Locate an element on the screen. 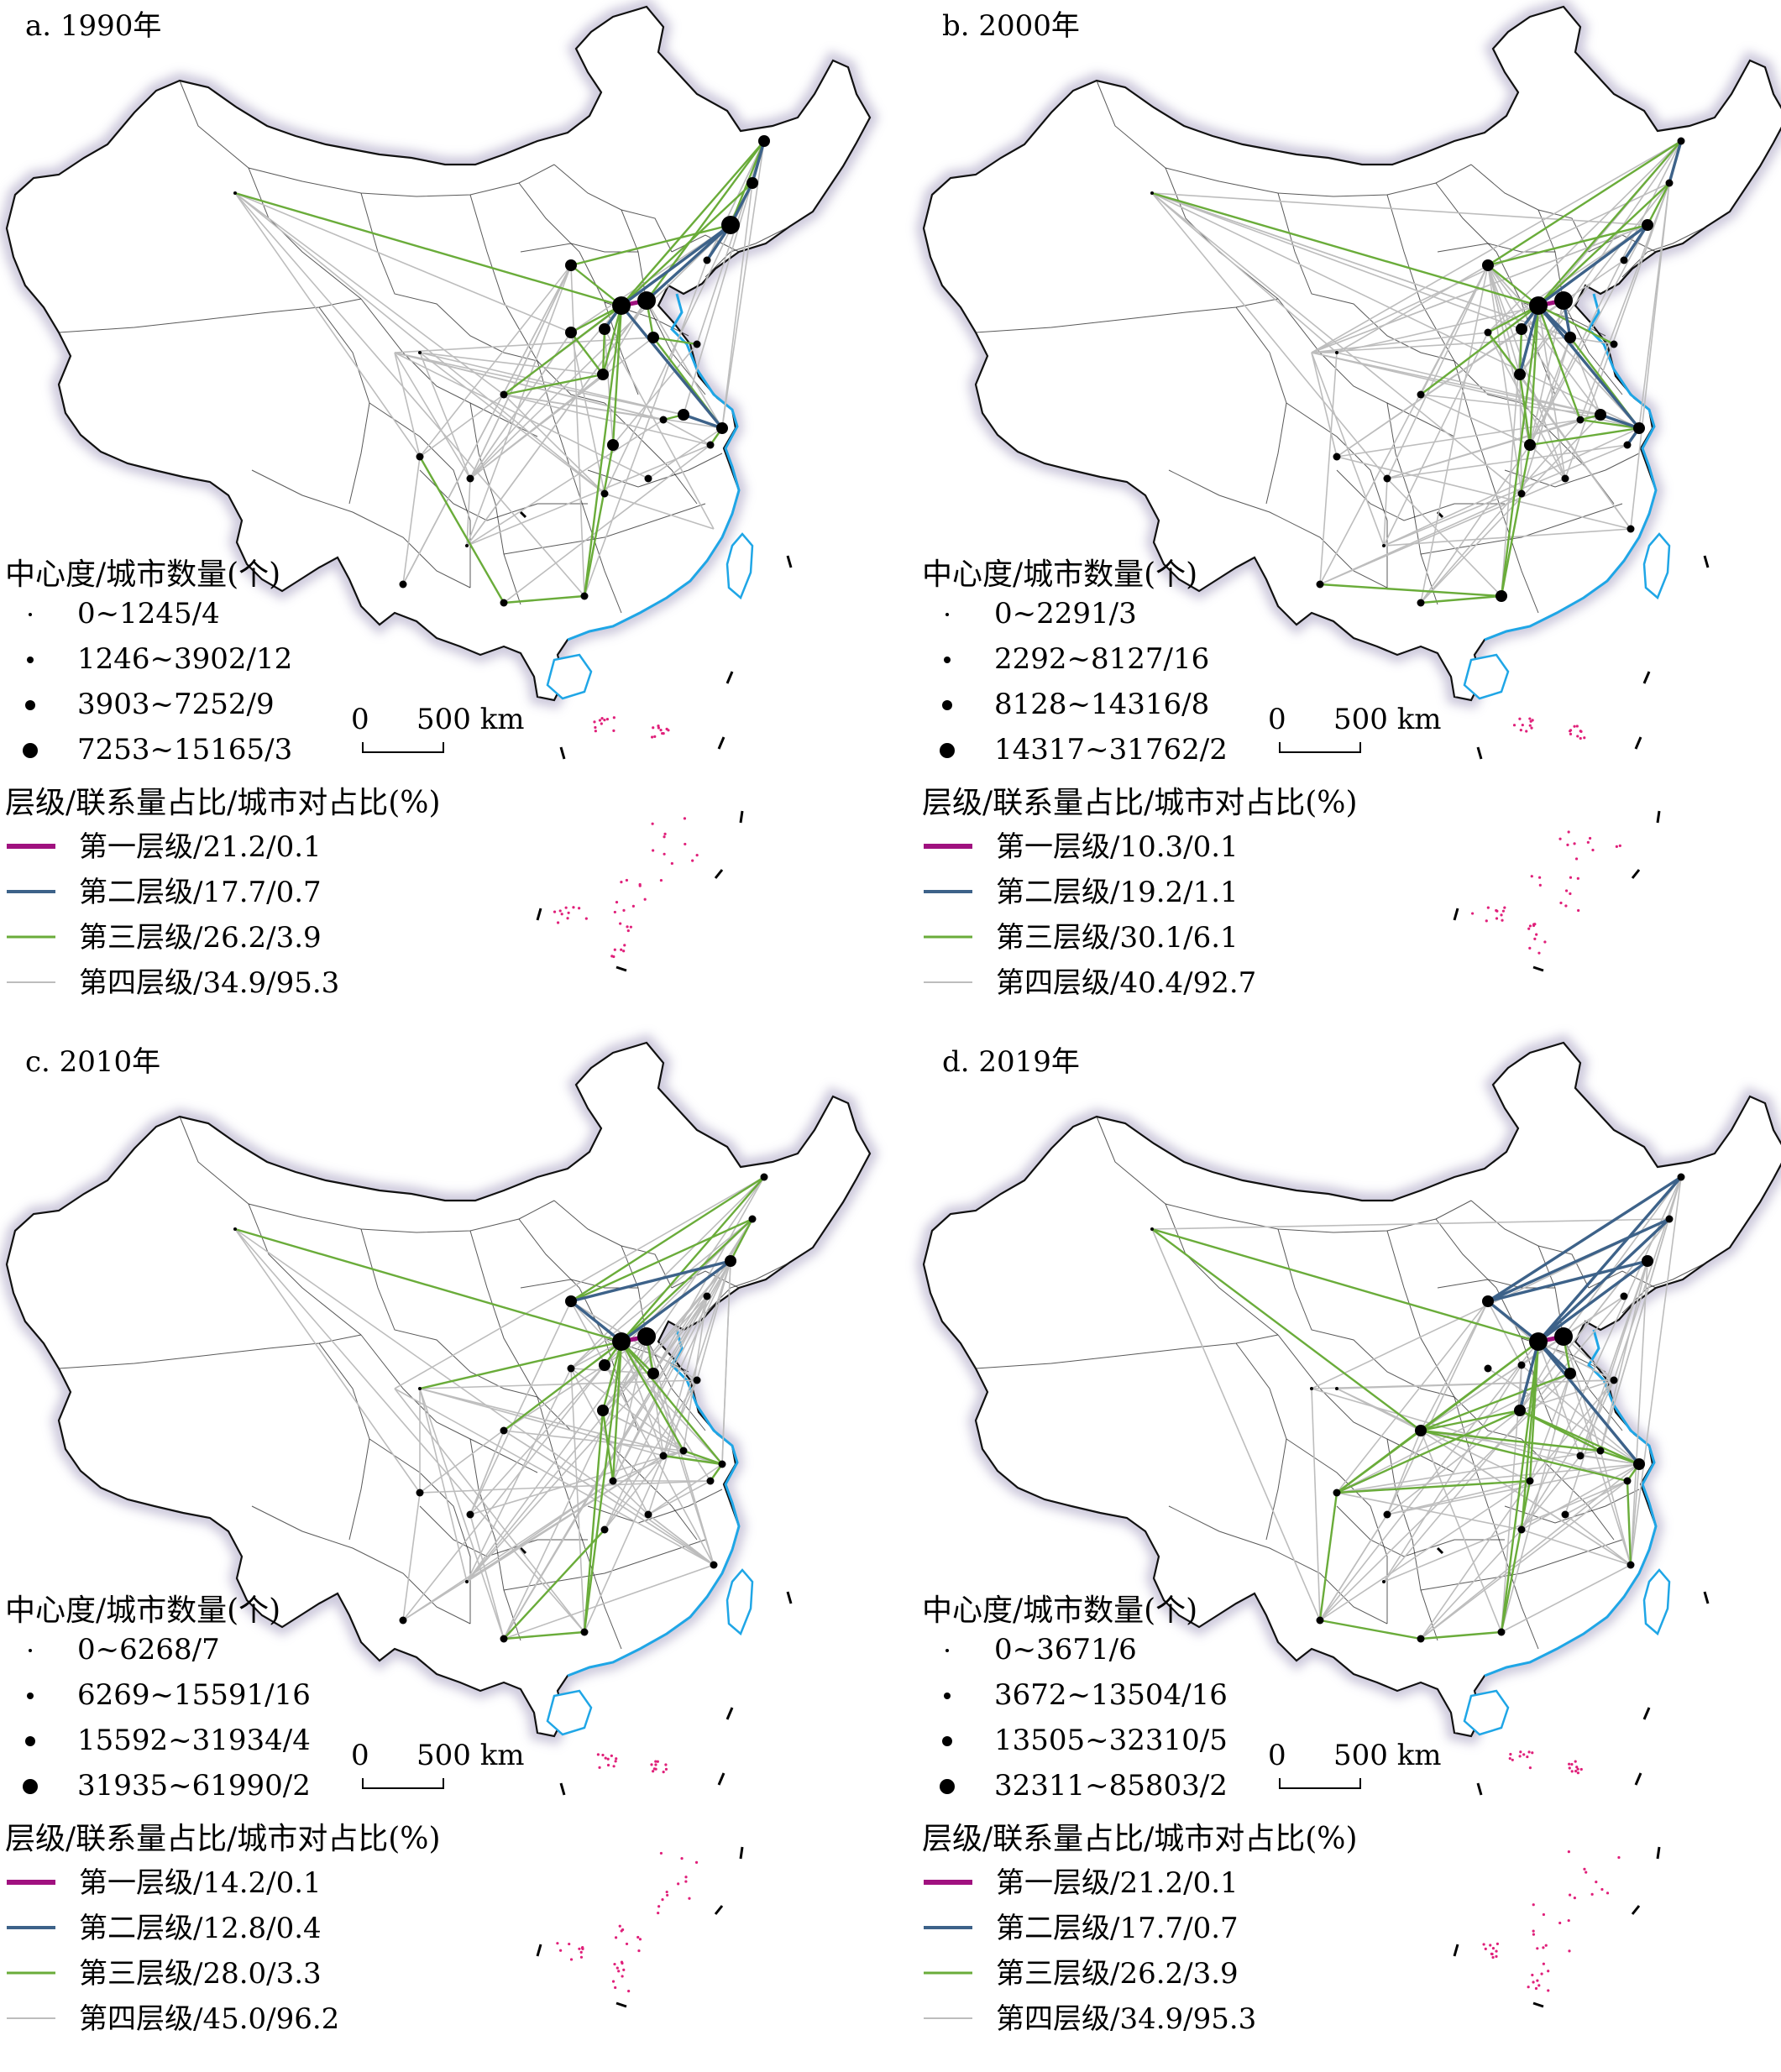 This screenshot has height=2072, width=1781. hierarchy-label: 第三层级/28.0/3.3 is located at coordinates (200, 1974).